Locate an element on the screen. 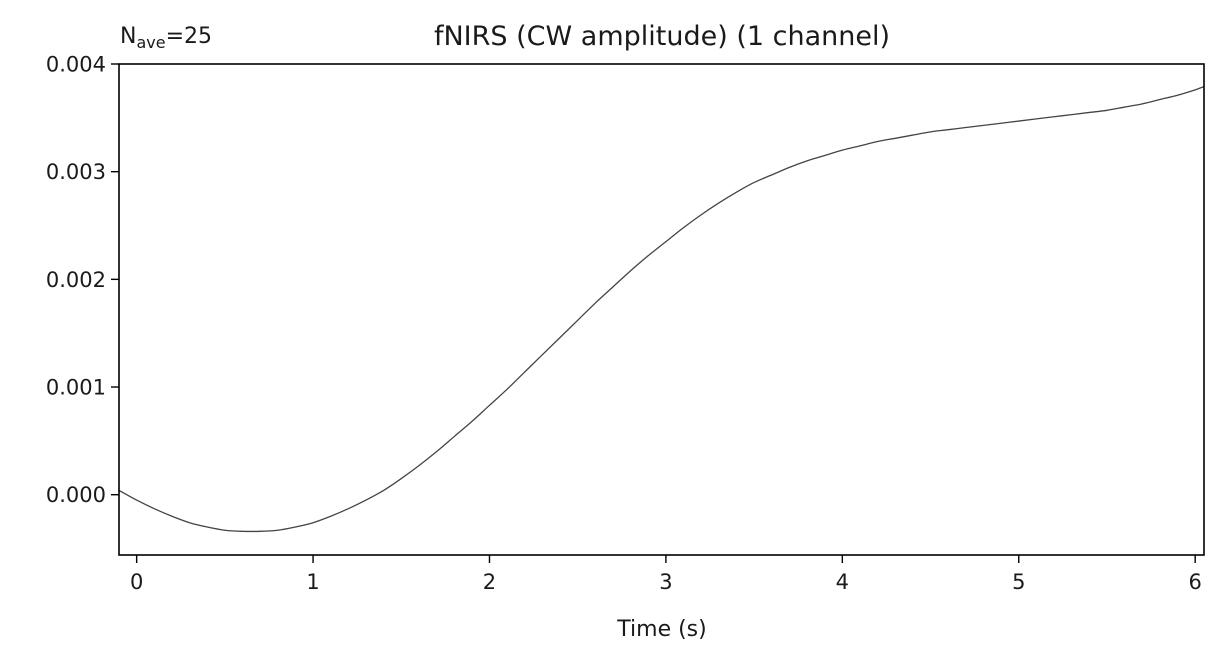 This screenshot has width=1232, height=662. x-tick-label: 2 is located at coordinates (489, 582).